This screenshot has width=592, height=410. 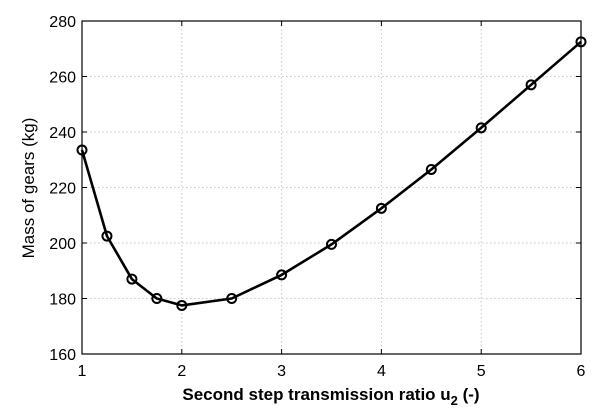 I want to click on x-tick-label: 1, so click(x=82, y=371).